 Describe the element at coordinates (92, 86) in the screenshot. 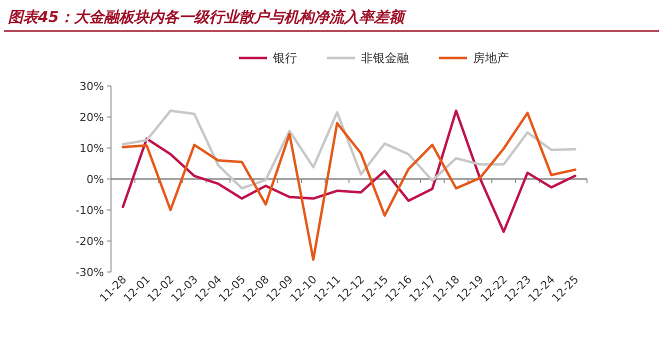

I see `y-tick-label: 30%` at that location.